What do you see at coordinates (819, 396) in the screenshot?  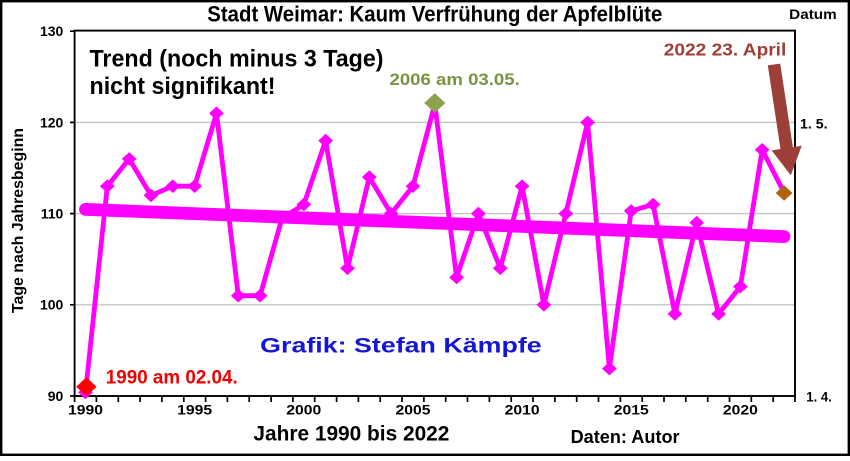 I see `svg-text: 1. 4.` at bounding box center [819, 396].